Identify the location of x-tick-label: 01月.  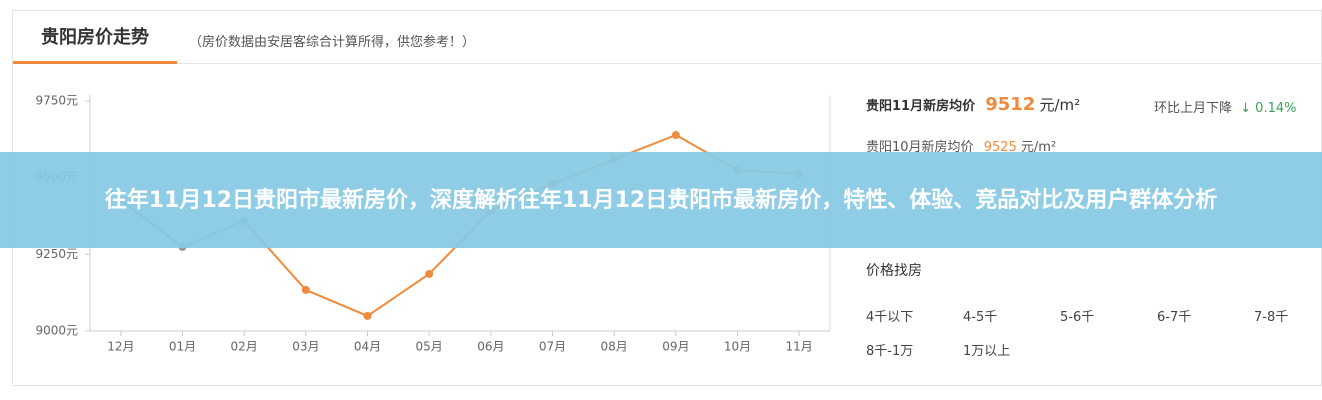
(182, 347).